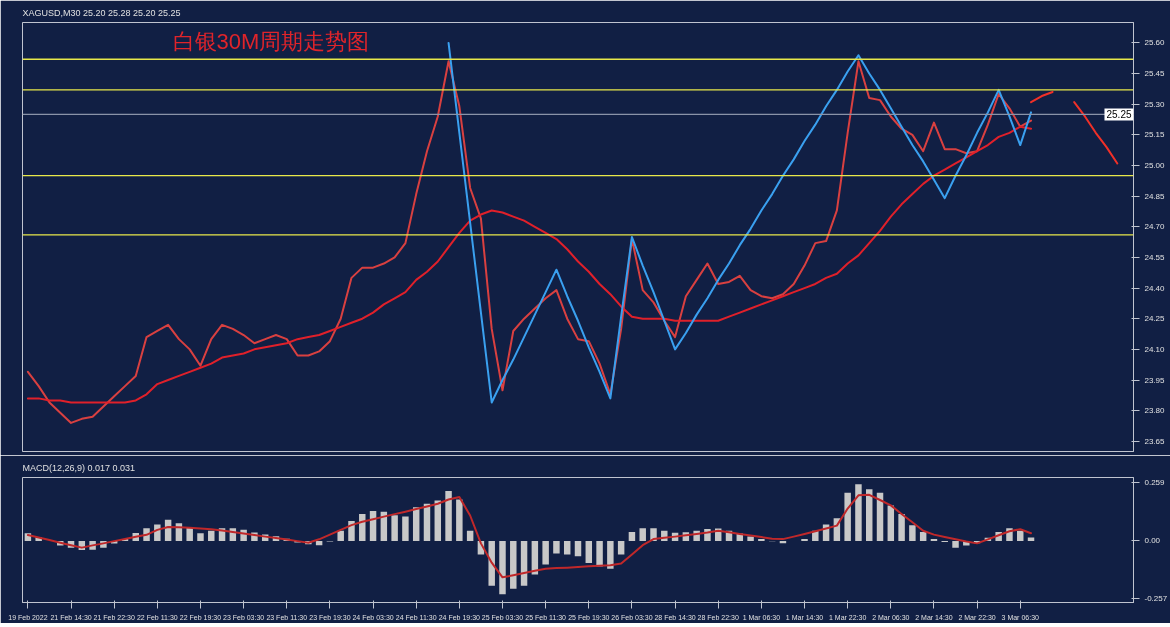  Describe the element at coordinates (1155, 74) in the screenshot. I see `y-tick-label: 25.45` at that location.